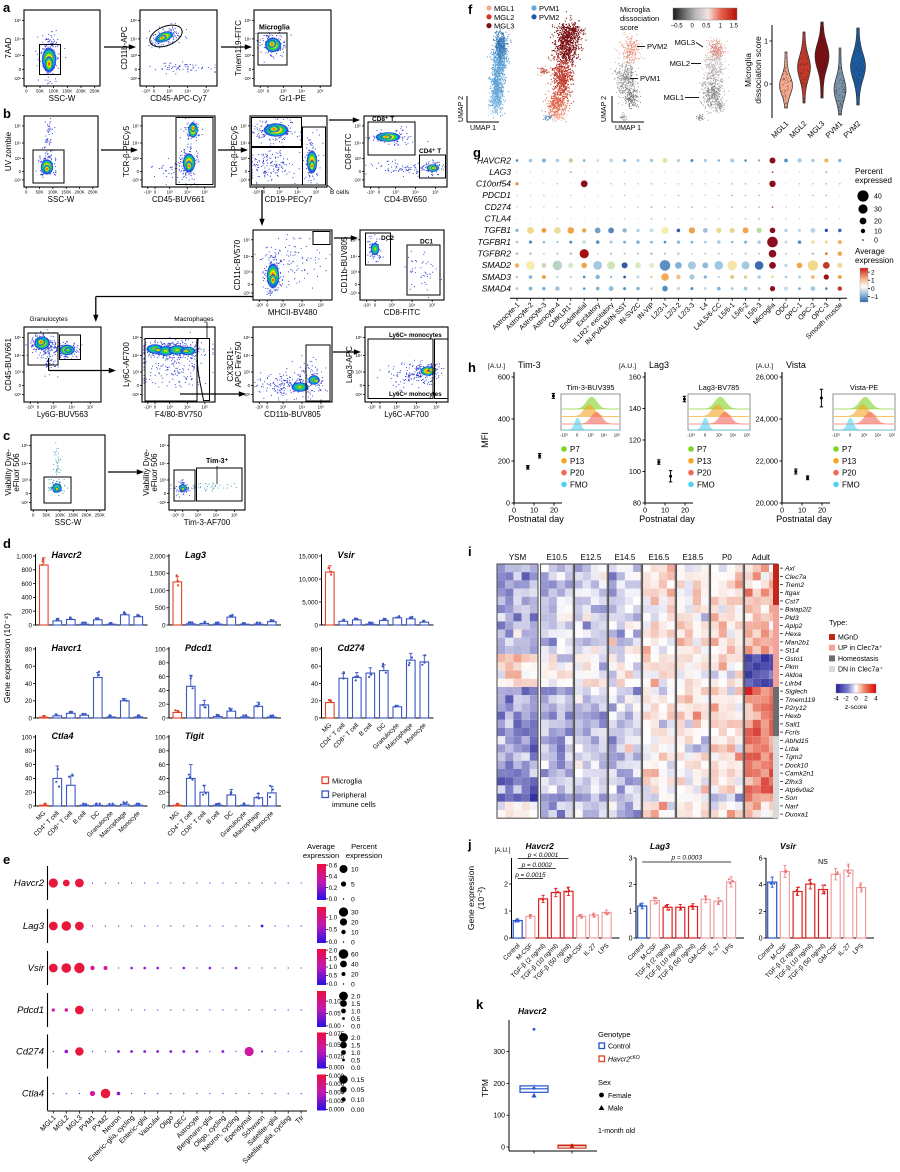 The image size is (900, 1172). Describe the element at coordinates (793, 782) in the screenshot. I see `svg-text: Zfhx3` at that location.